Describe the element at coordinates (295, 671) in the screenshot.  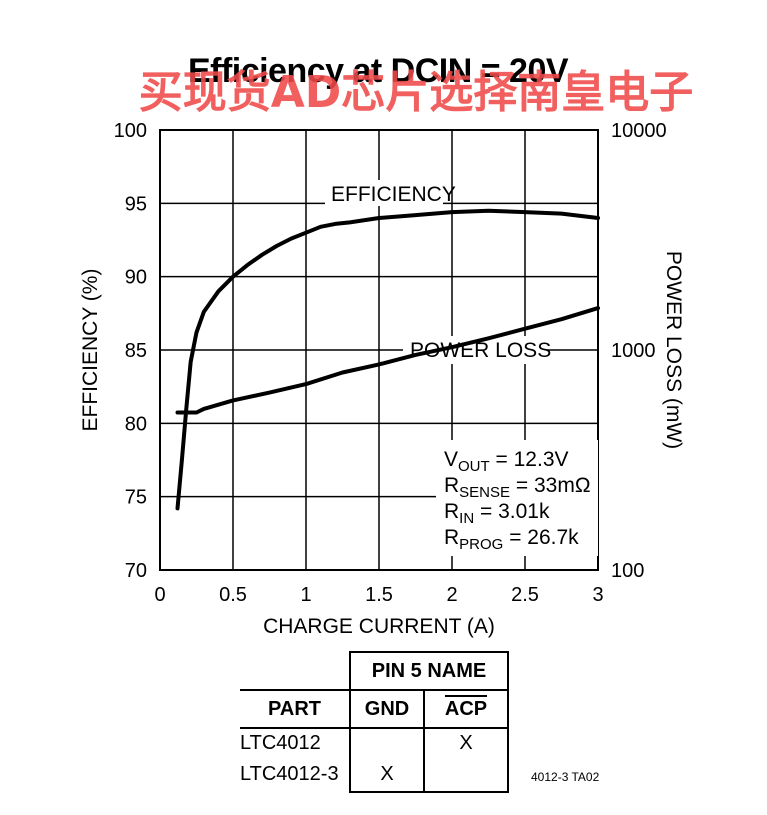
I see `pin-table-empty-cell` at that location.